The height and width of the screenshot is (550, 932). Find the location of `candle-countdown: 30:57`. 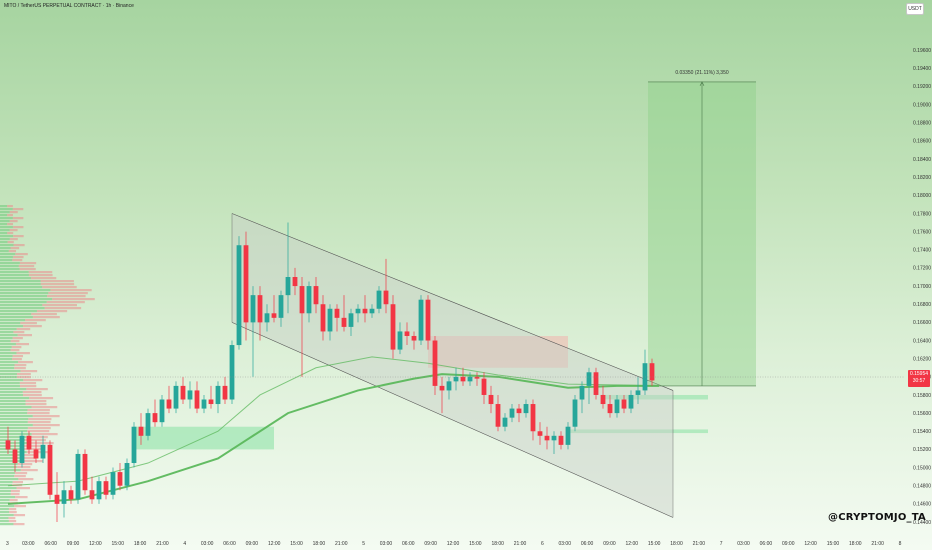

candle-countdown: 30:57 is located at coordinates (919, 381).